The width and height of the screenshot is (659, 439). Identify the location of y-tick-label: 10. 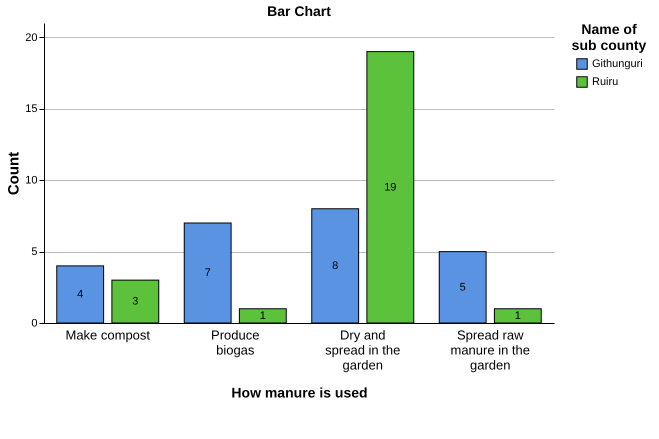
(31, 180).